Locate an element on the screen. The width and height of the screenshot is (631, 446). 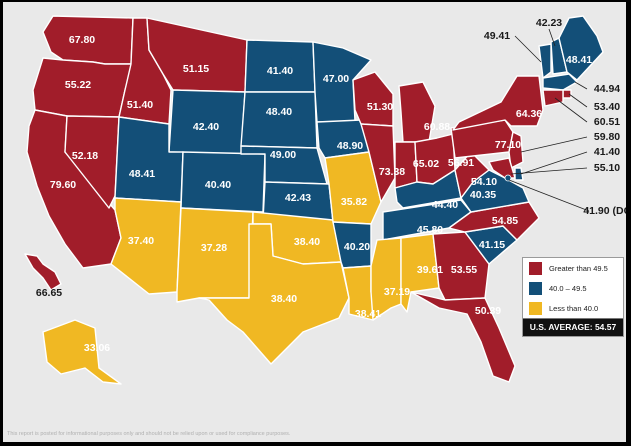
state-value-ct: 60.51 is located at coordinates (607, 122).